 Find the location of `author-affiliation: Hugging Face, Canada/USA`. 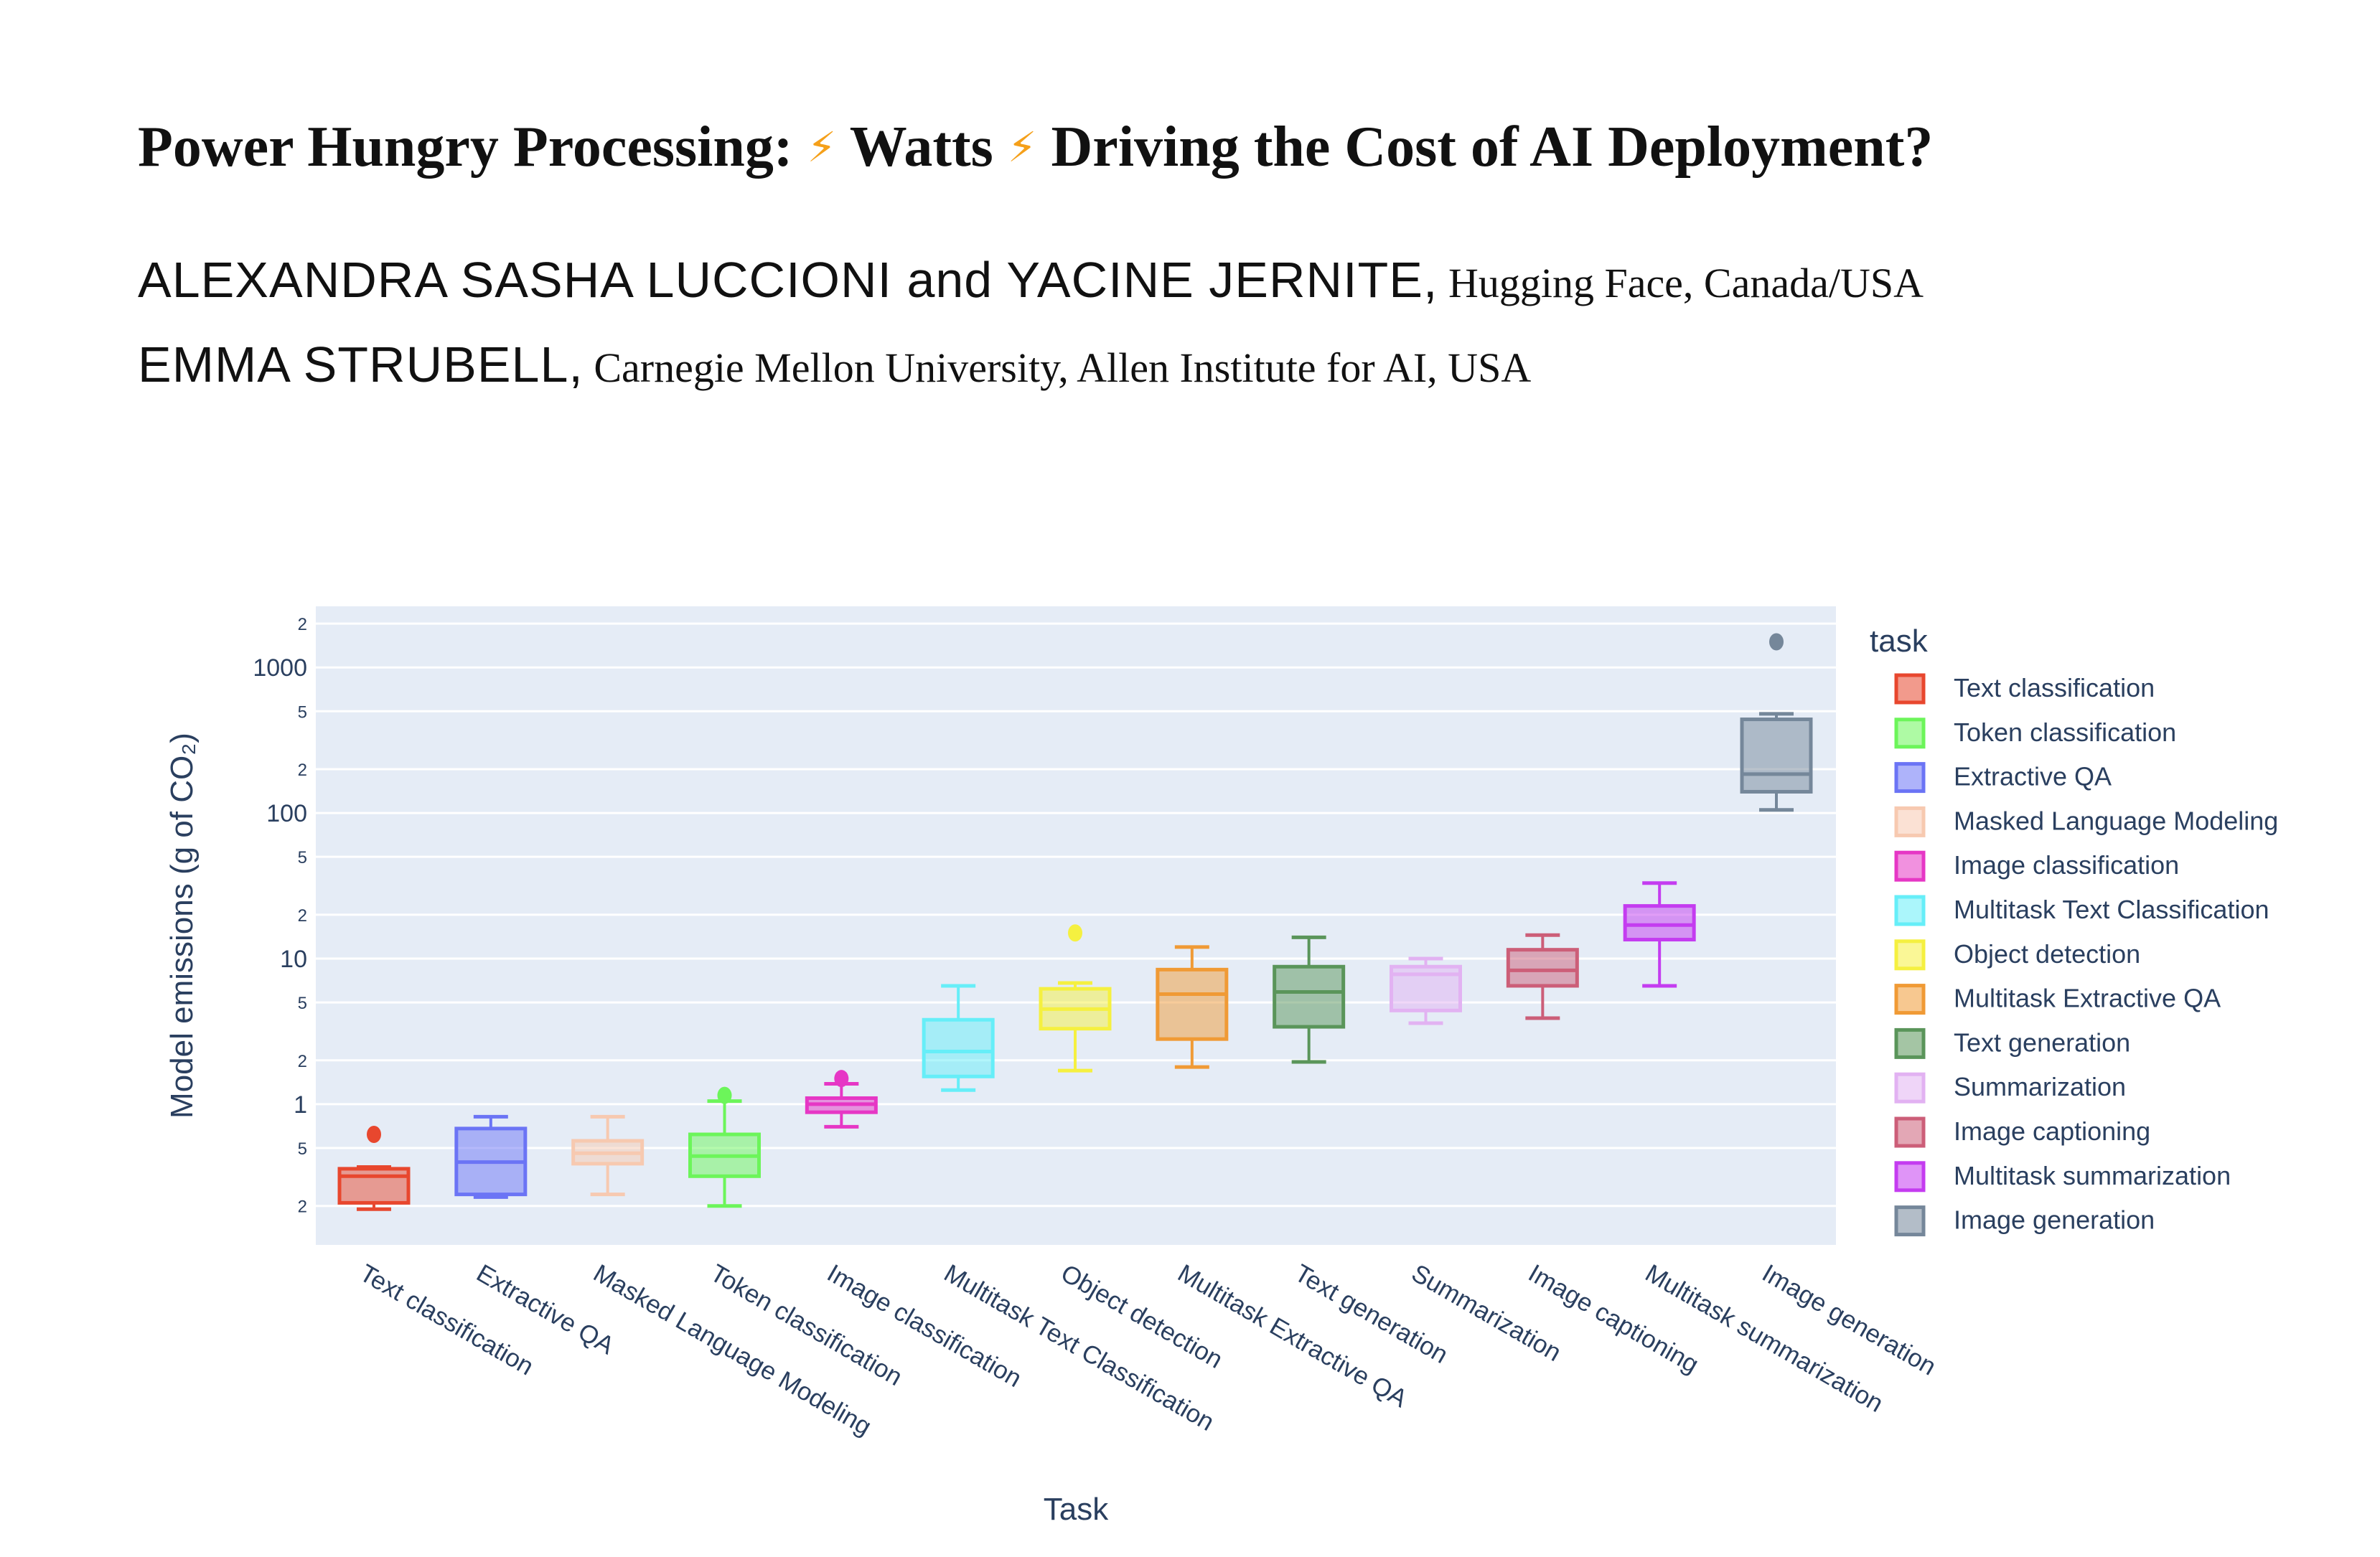

author-affiliation: Hugging Face, Canada/USA is located at coordinates (1681, 283).